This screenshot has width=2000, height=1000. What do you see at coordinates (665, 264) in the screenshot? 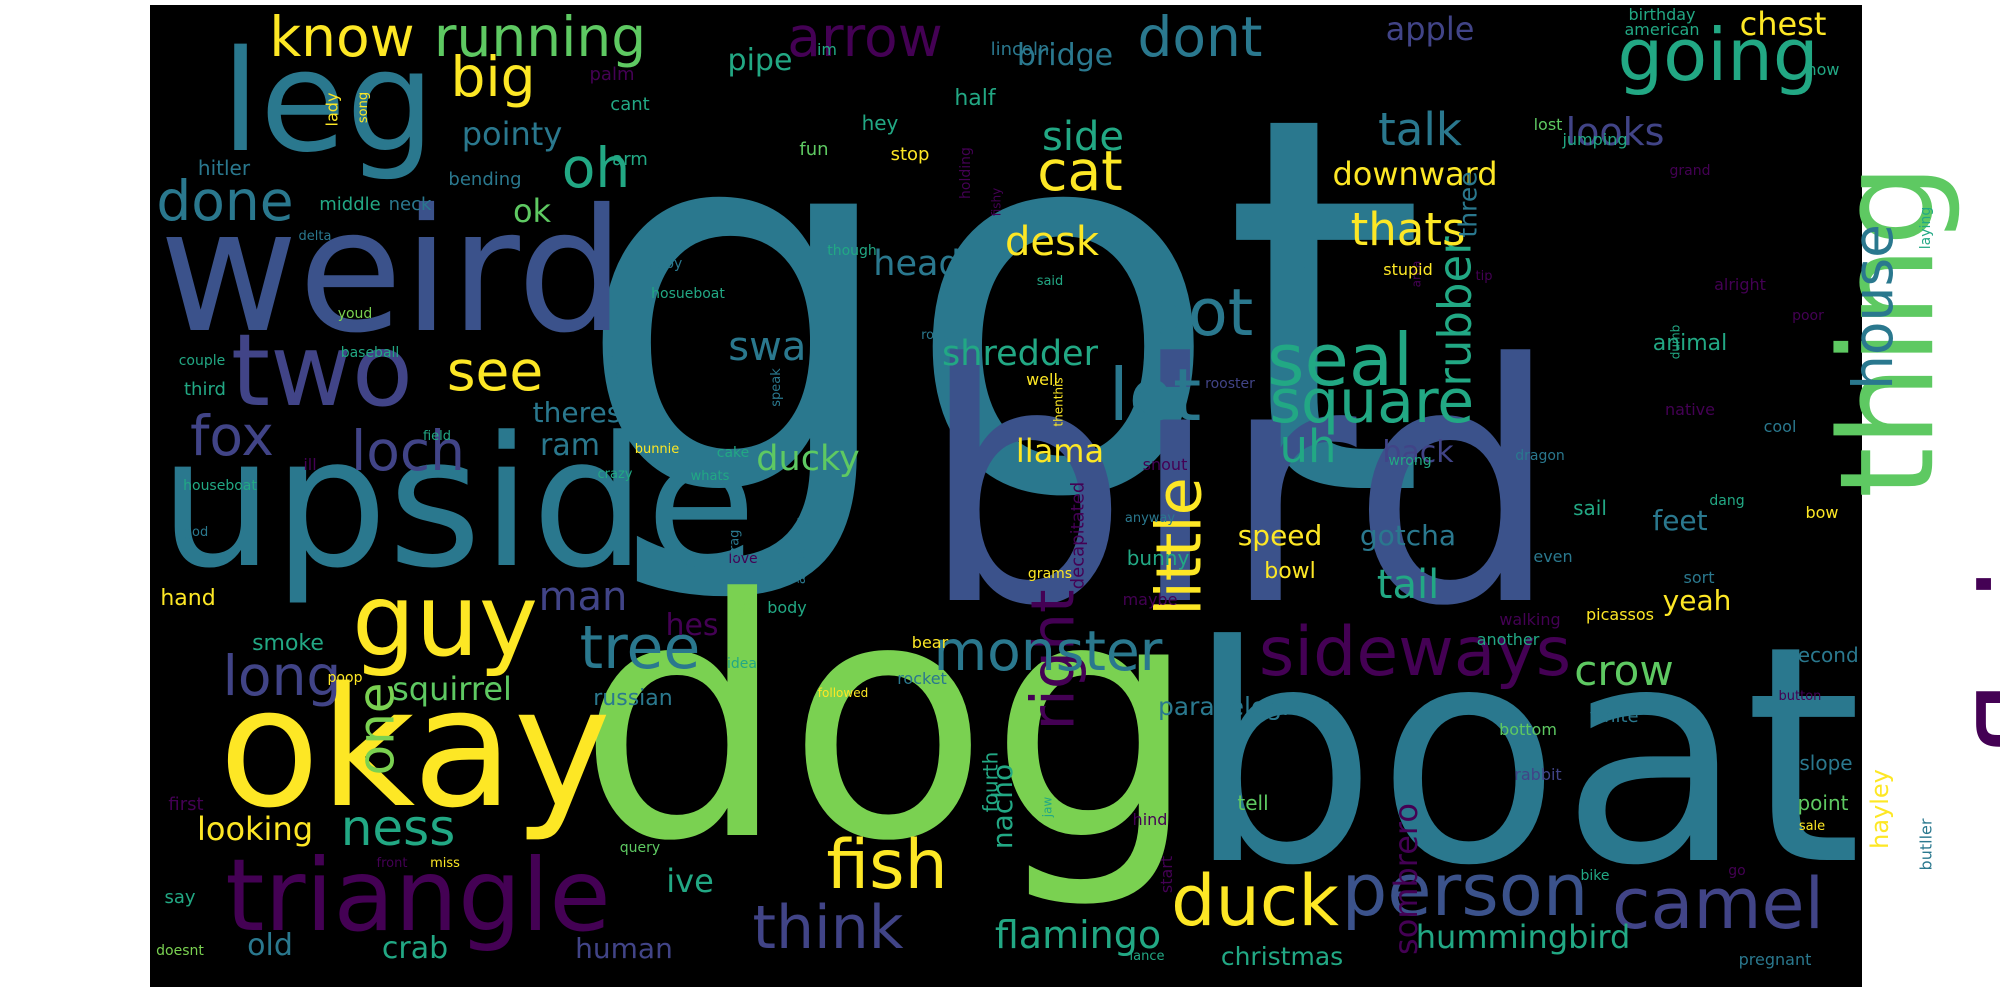
I see `word-baby: baby` at bounding box center [665, 264].